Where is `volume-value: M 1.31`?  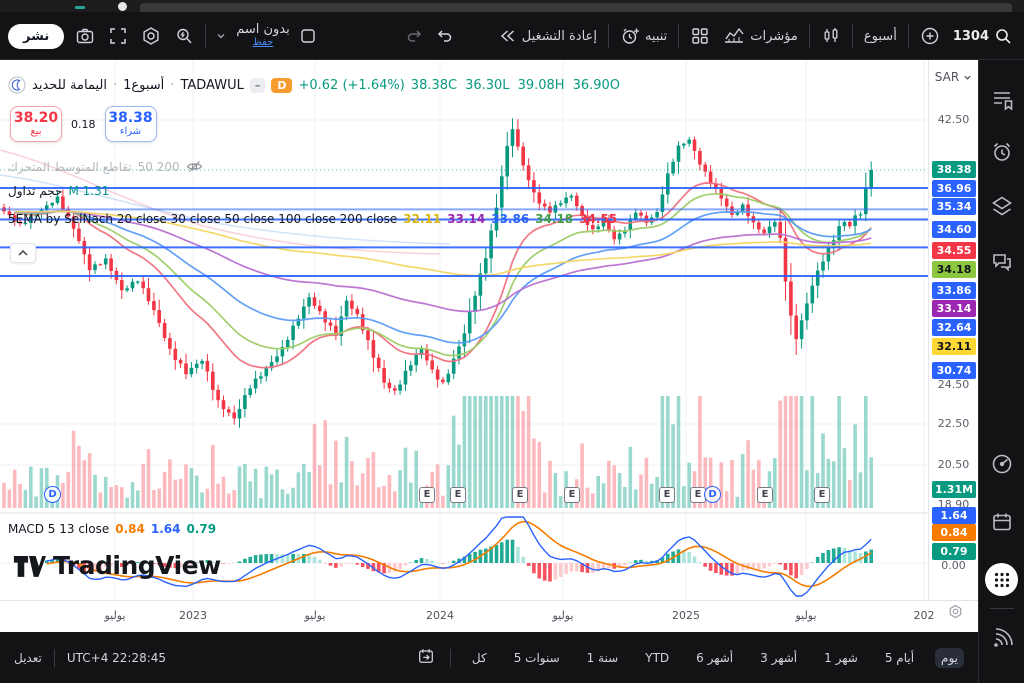
volume-value: M 1.31 is located at coordinates (89, 191).